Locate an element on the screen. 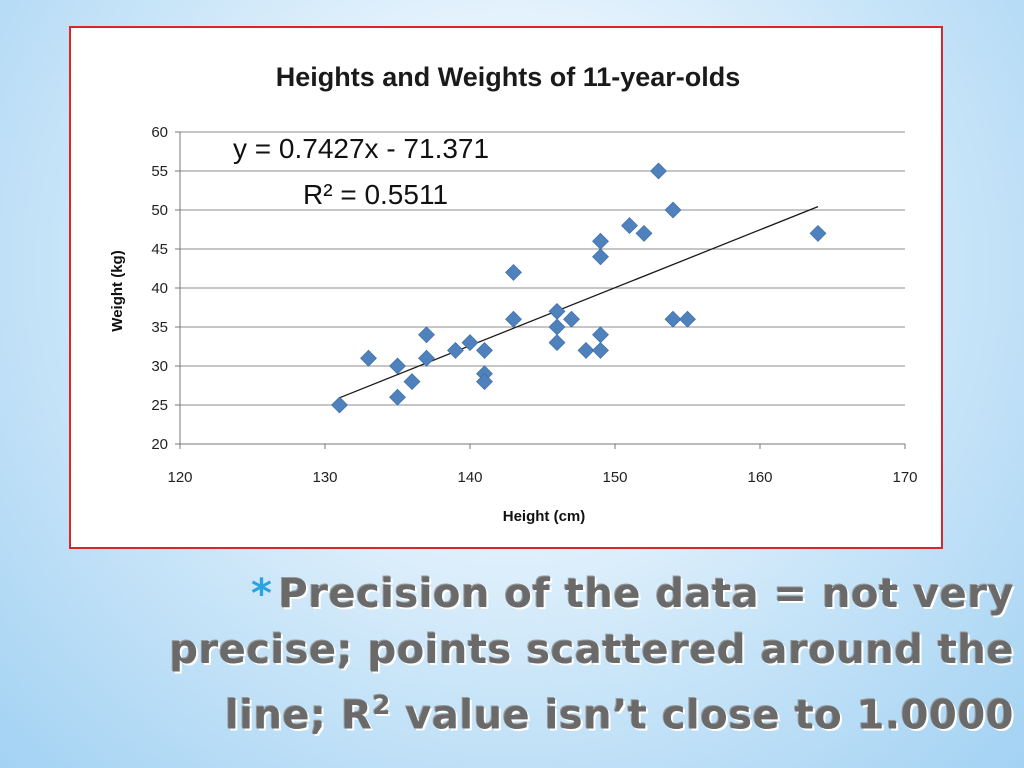 This screenshot has width=1024, height=768. x-tick-labels: 120 130 140 150 160 170 is located at coordinates (542, 477).